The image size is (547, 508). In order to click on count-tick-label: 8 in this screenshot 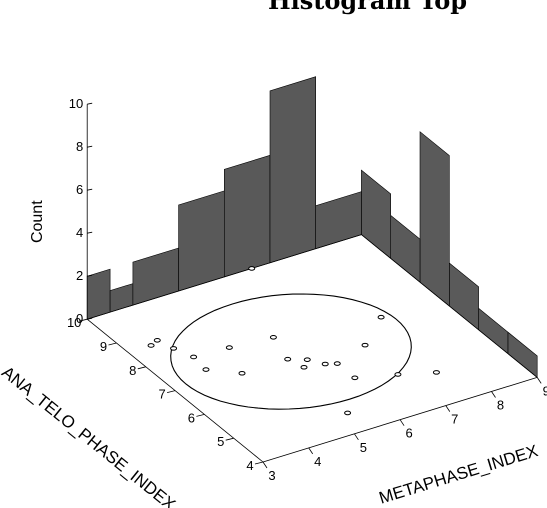, I will do `click(79, 146)`.